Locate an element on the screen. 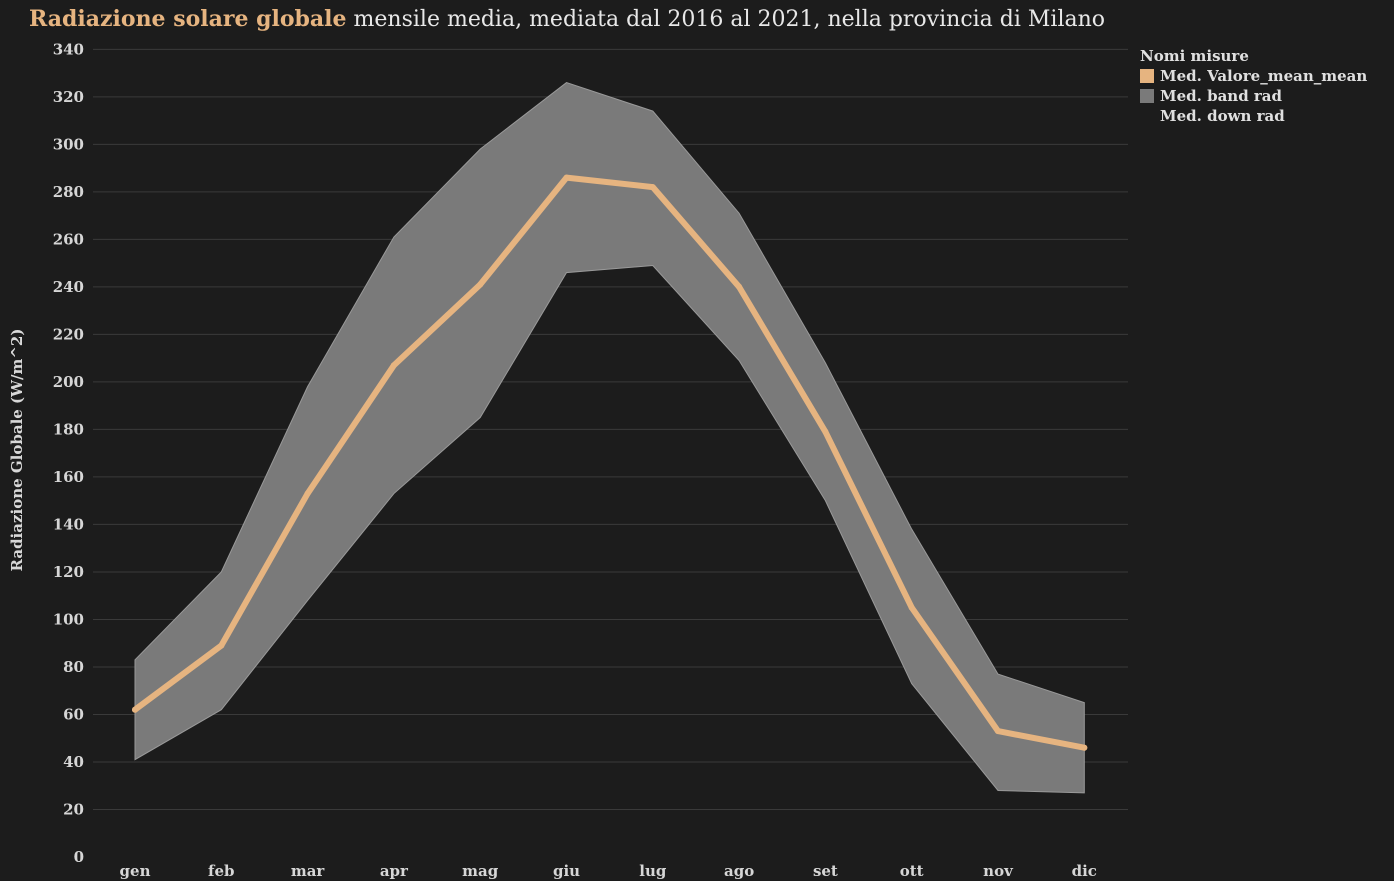  y-tick-label-100: 100 is located at coordinates (68, 619).